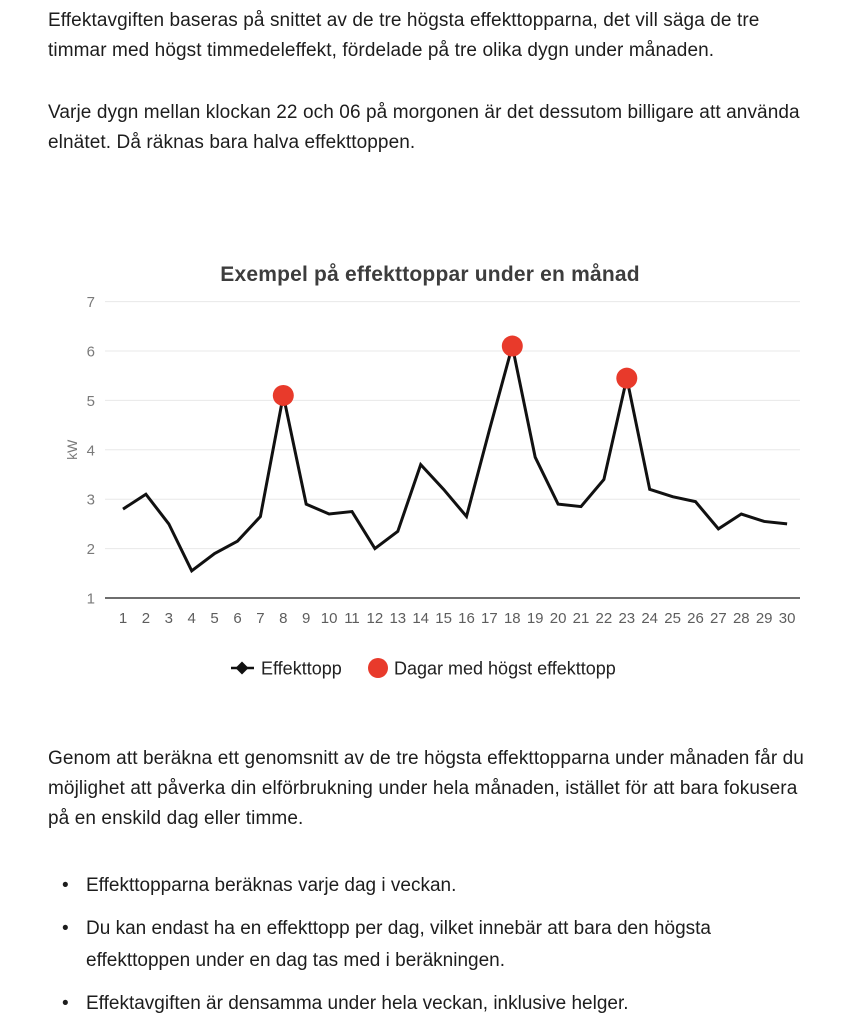  I want to click on y-tick-label: 2, so click(91, 549).